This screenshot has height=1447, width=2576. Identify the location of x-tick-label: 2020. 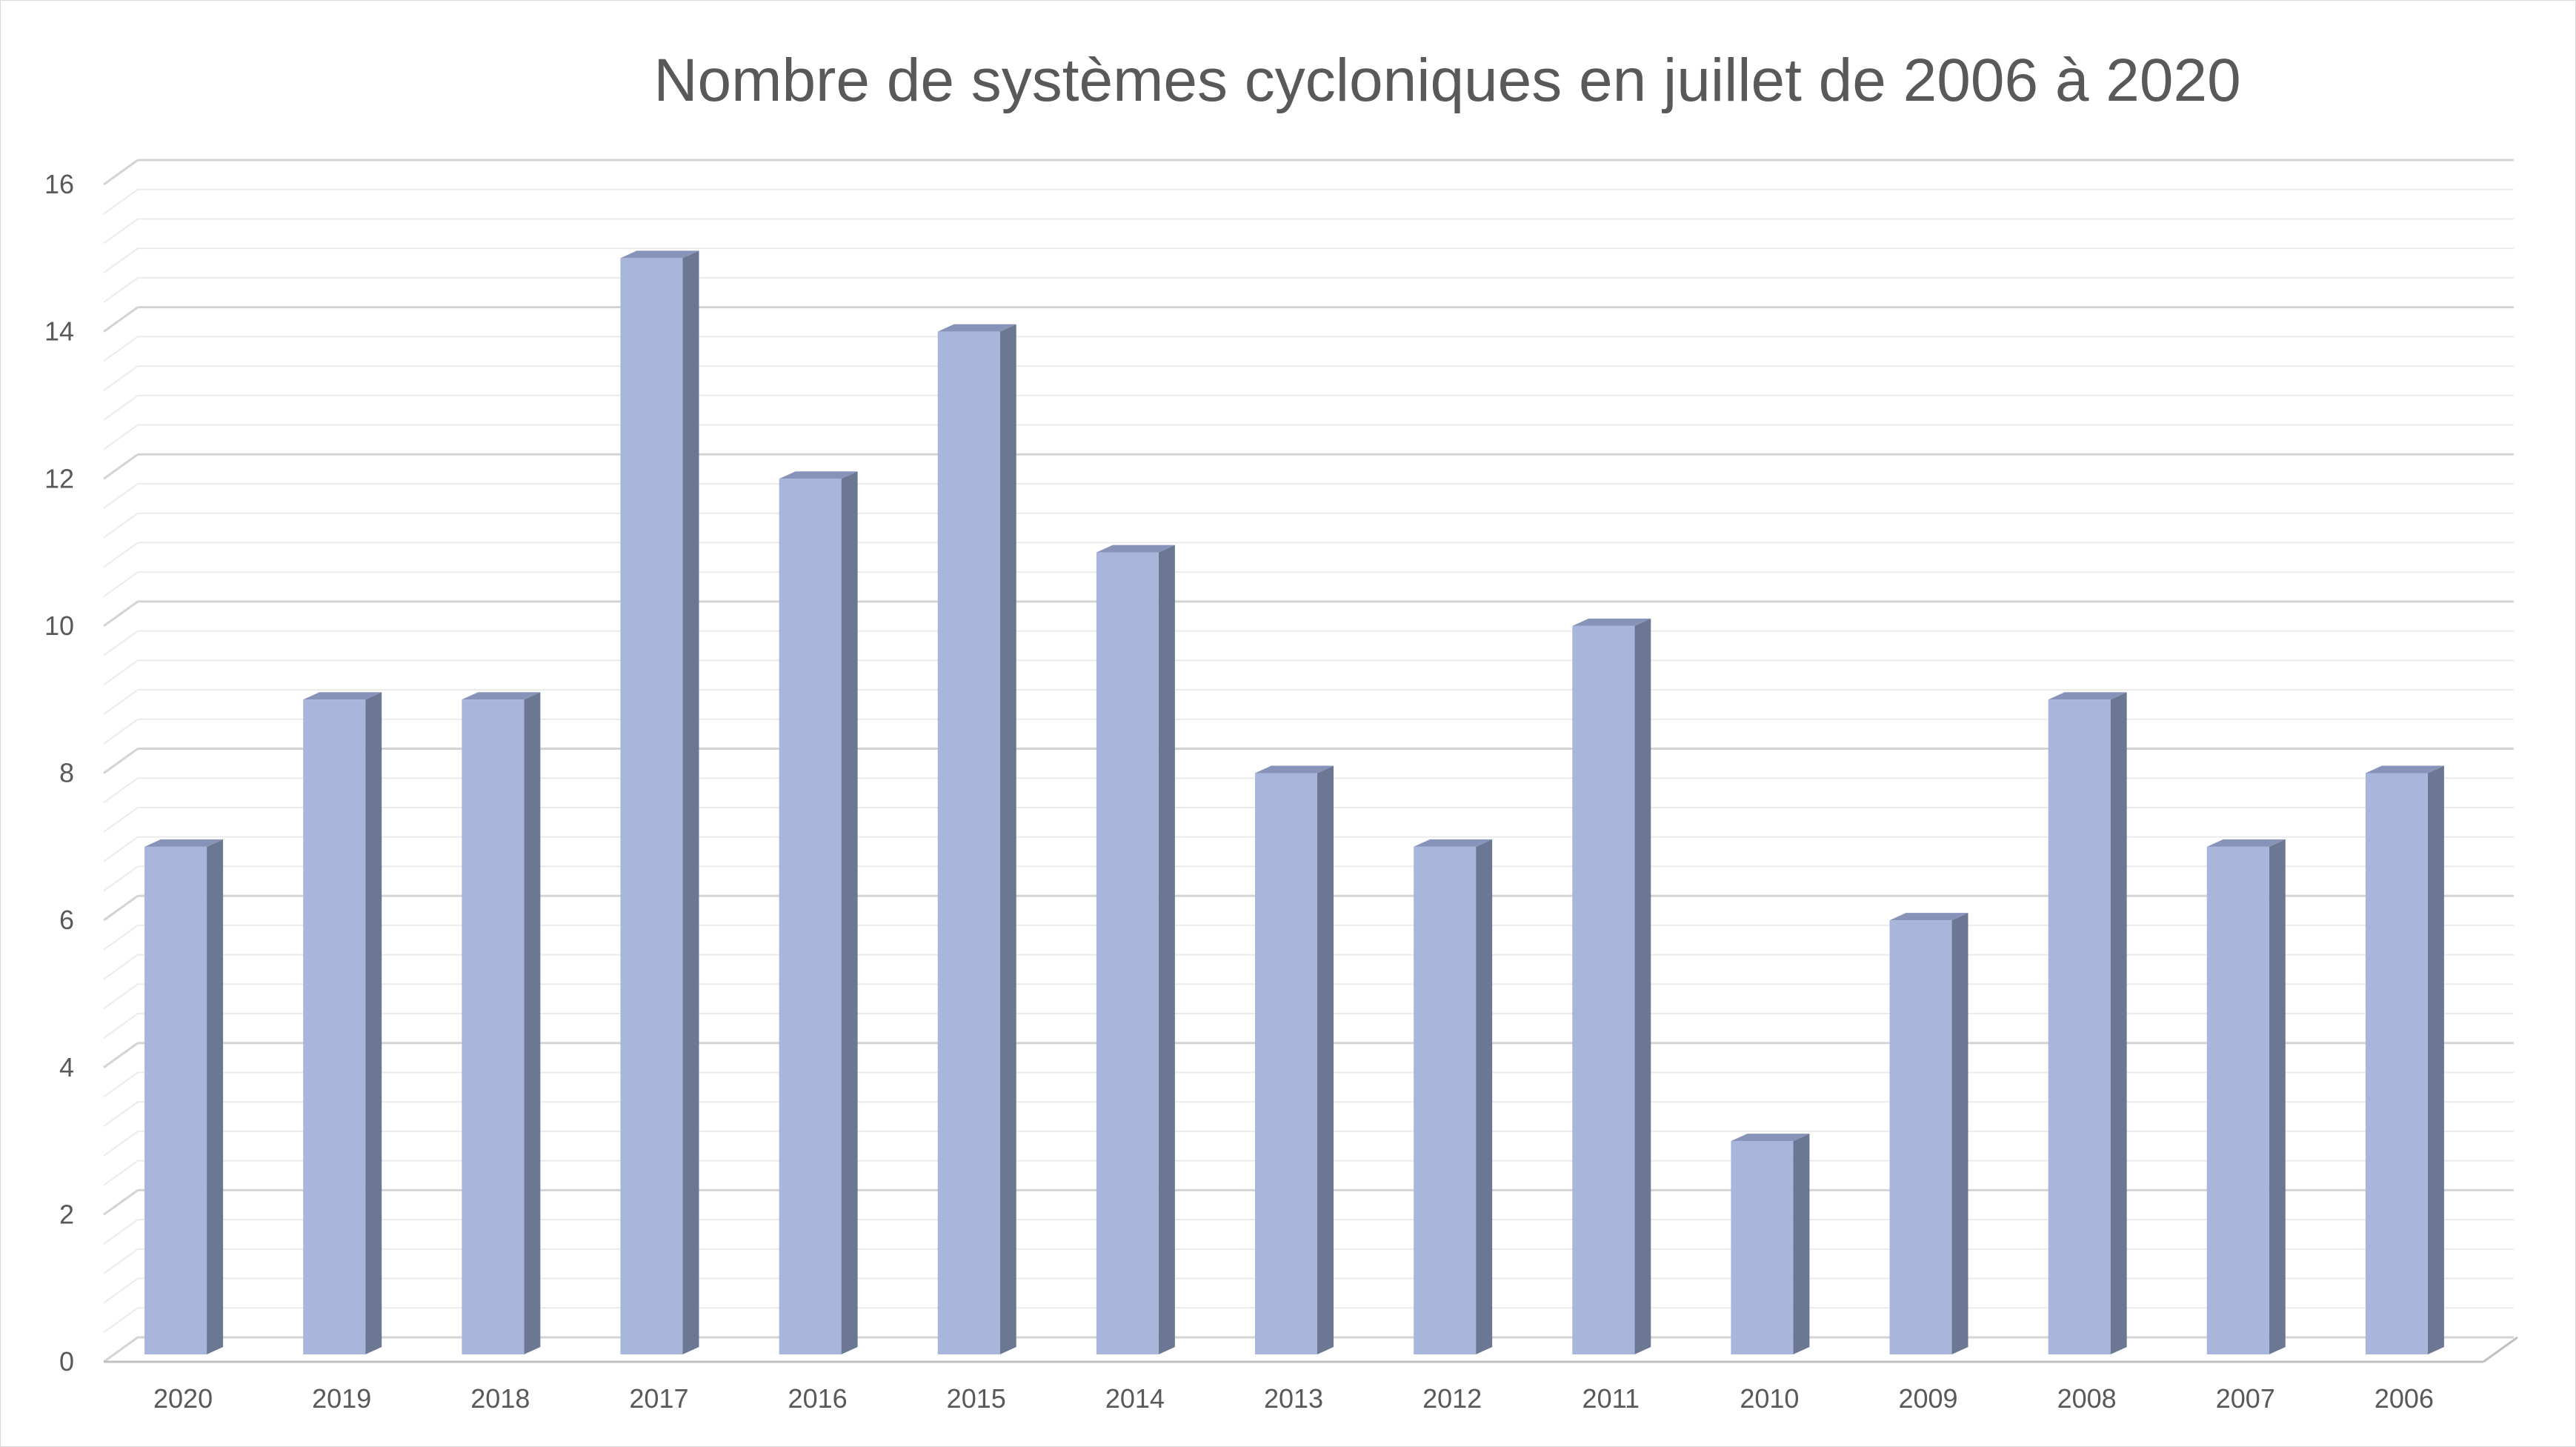
(183, 1398).